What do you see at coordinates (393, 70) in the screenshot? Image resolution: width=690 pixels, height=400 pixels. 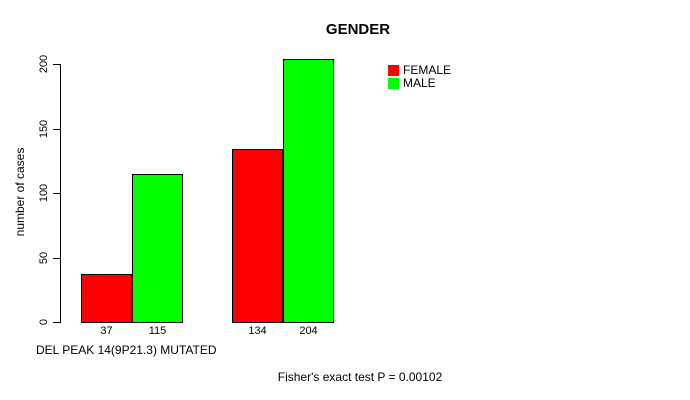 I see `legend-swatch-female` at bounding box center [393, 70].